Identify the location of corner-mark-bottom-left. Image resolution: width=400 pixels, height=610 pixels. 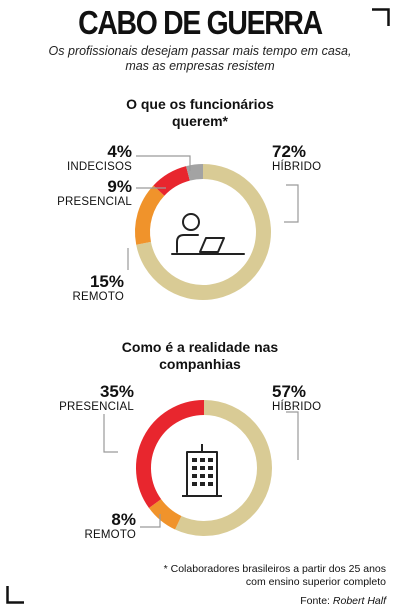
(15, 595).